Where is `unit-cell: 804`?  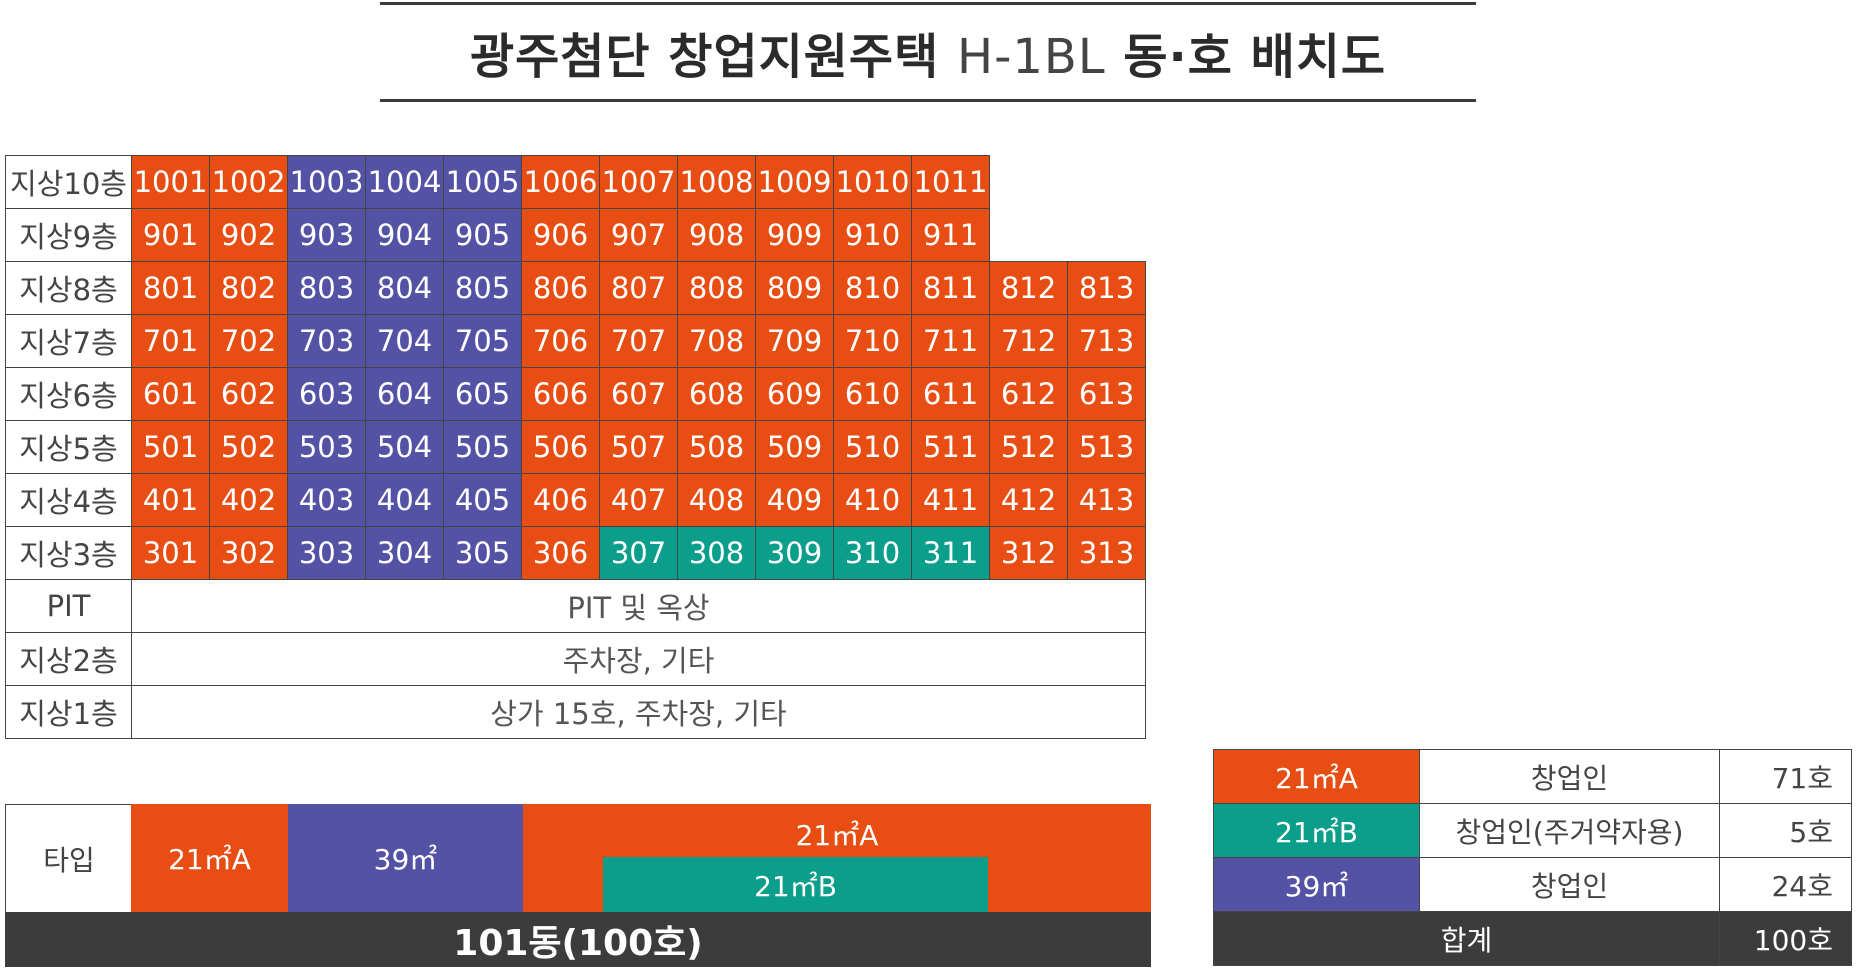
unit-cell: 804 is located at coordinates (404, 288).